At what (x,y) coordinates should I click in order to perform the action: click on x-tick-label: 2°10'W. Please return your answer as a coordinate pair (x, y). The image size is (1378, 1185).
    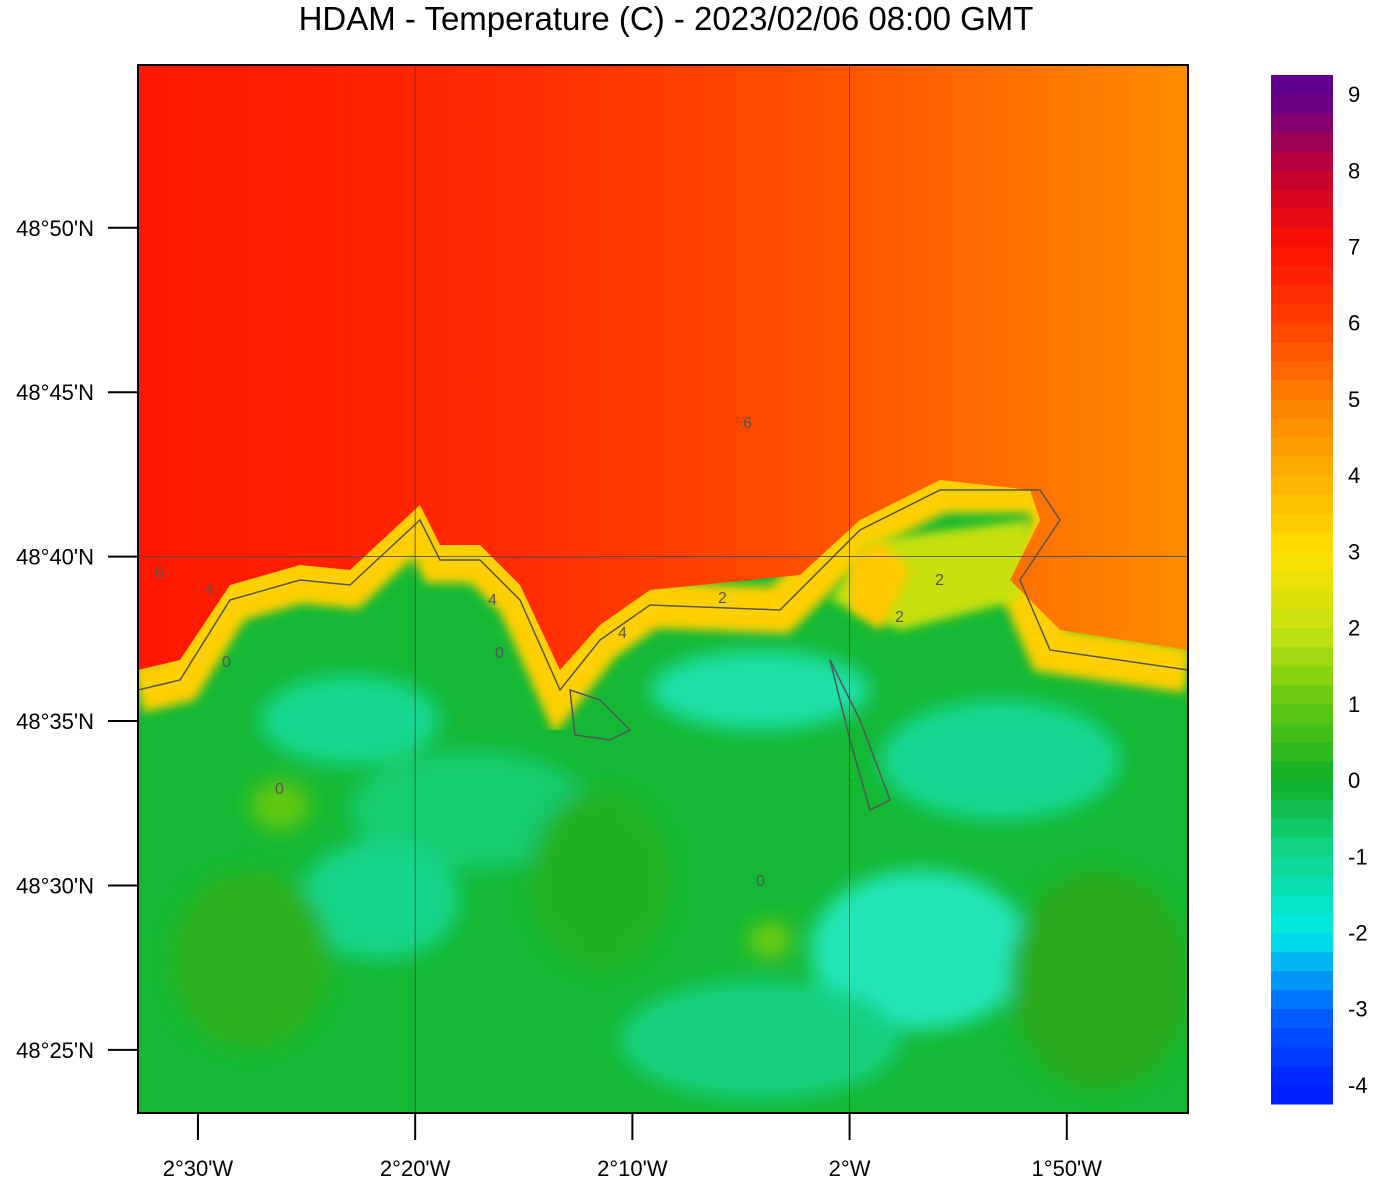
    Looking at the image, I should click on (632, 1168).